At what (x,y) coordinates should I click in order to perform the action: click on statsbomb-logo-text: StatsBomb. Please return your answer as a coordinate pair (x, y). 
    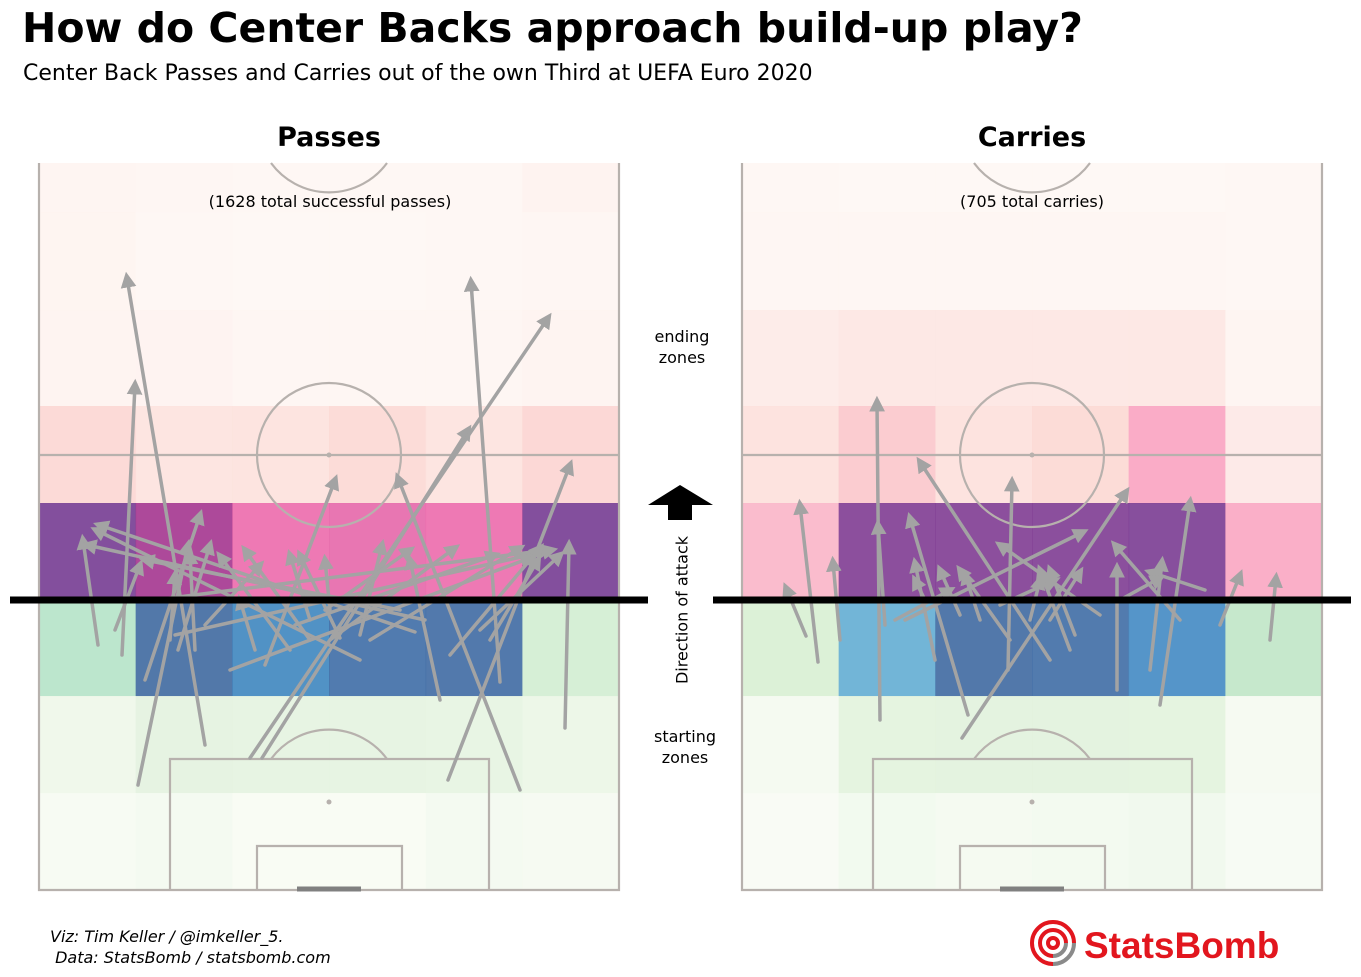
    Looking at the image, I should click on (1181, 945).